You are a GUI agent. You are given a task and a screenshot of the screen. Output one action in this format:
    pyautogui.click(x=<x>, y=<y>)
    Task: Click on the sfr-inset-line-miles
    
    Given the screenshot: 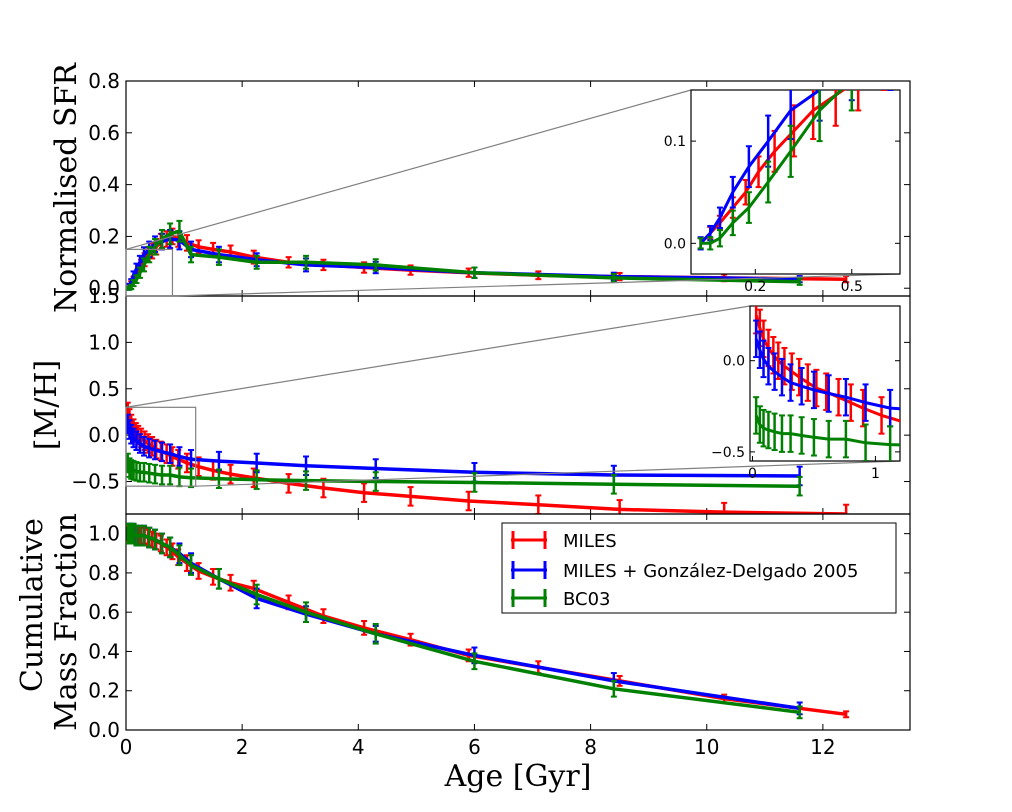 What is the action you would take?
    pyautogui.click(x=772, y=167)
    